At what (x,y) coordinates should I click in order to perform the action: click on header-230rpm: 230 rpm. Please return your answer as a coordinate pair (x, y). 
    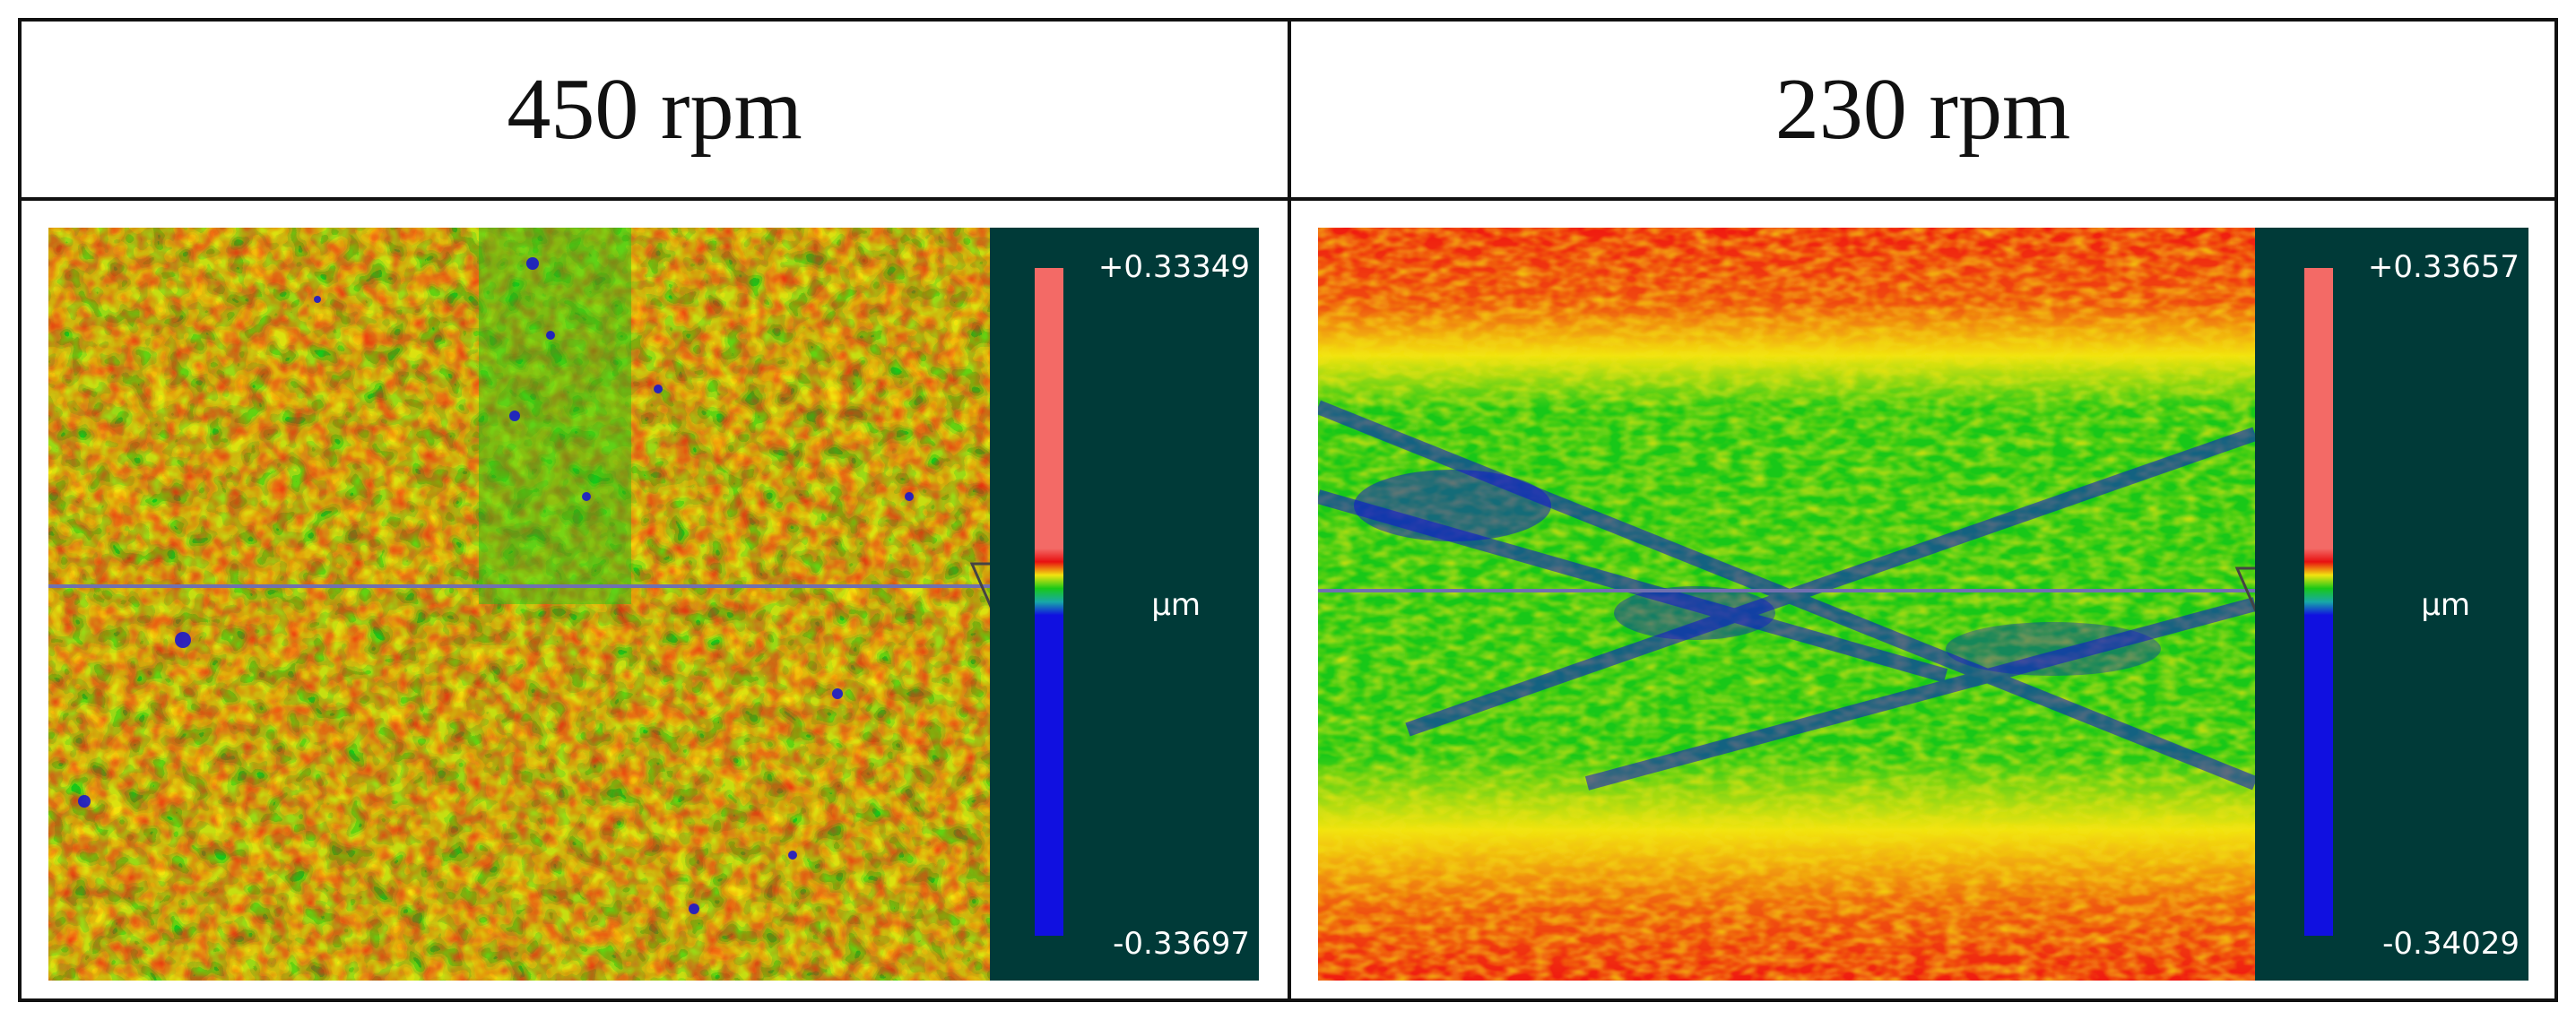
    Looking at the image, I should click on (1922, 109).